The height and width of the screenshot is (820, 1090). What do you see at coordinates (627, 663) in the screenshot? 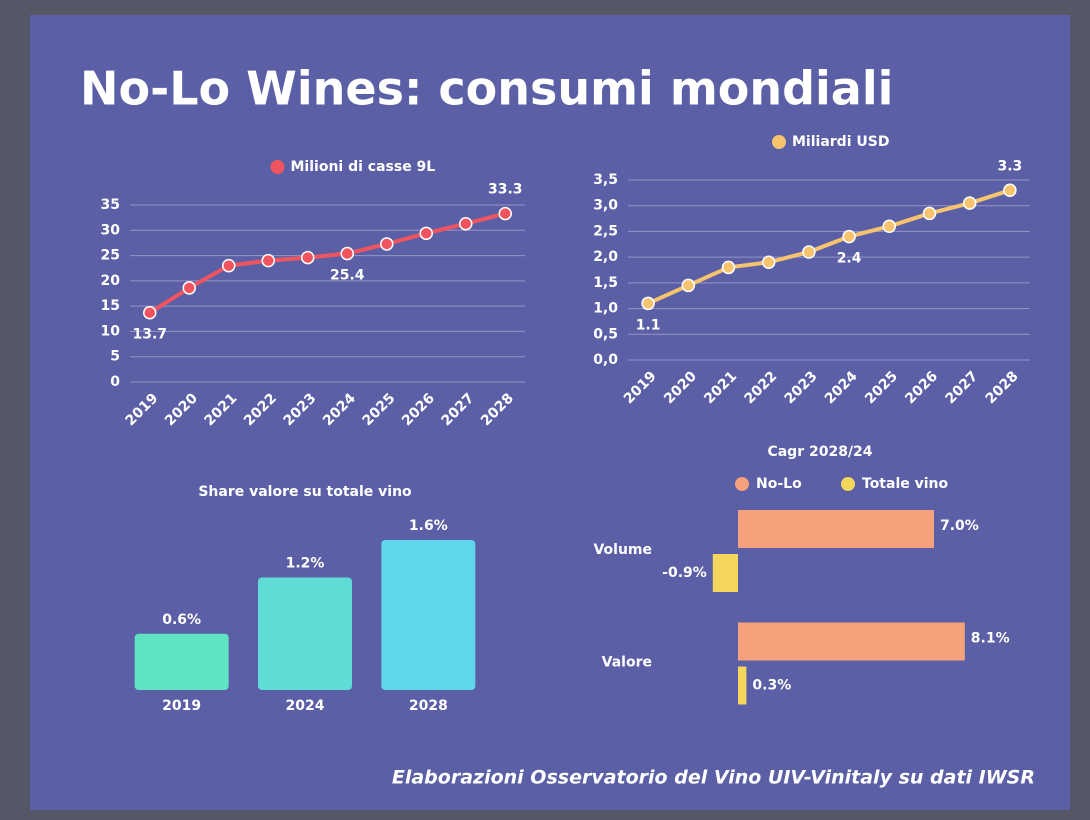
I see `y-tick-label: Valore` at bounding box center [627, 663].